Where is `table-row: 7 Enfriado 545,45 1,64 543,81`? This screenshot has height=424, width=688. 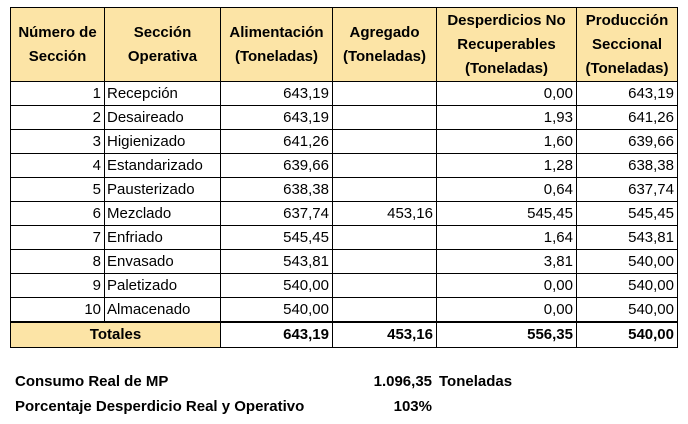
table-row: 7 Enfriado 545,45 1,64 543,81 is located at coordinates (344, 237).